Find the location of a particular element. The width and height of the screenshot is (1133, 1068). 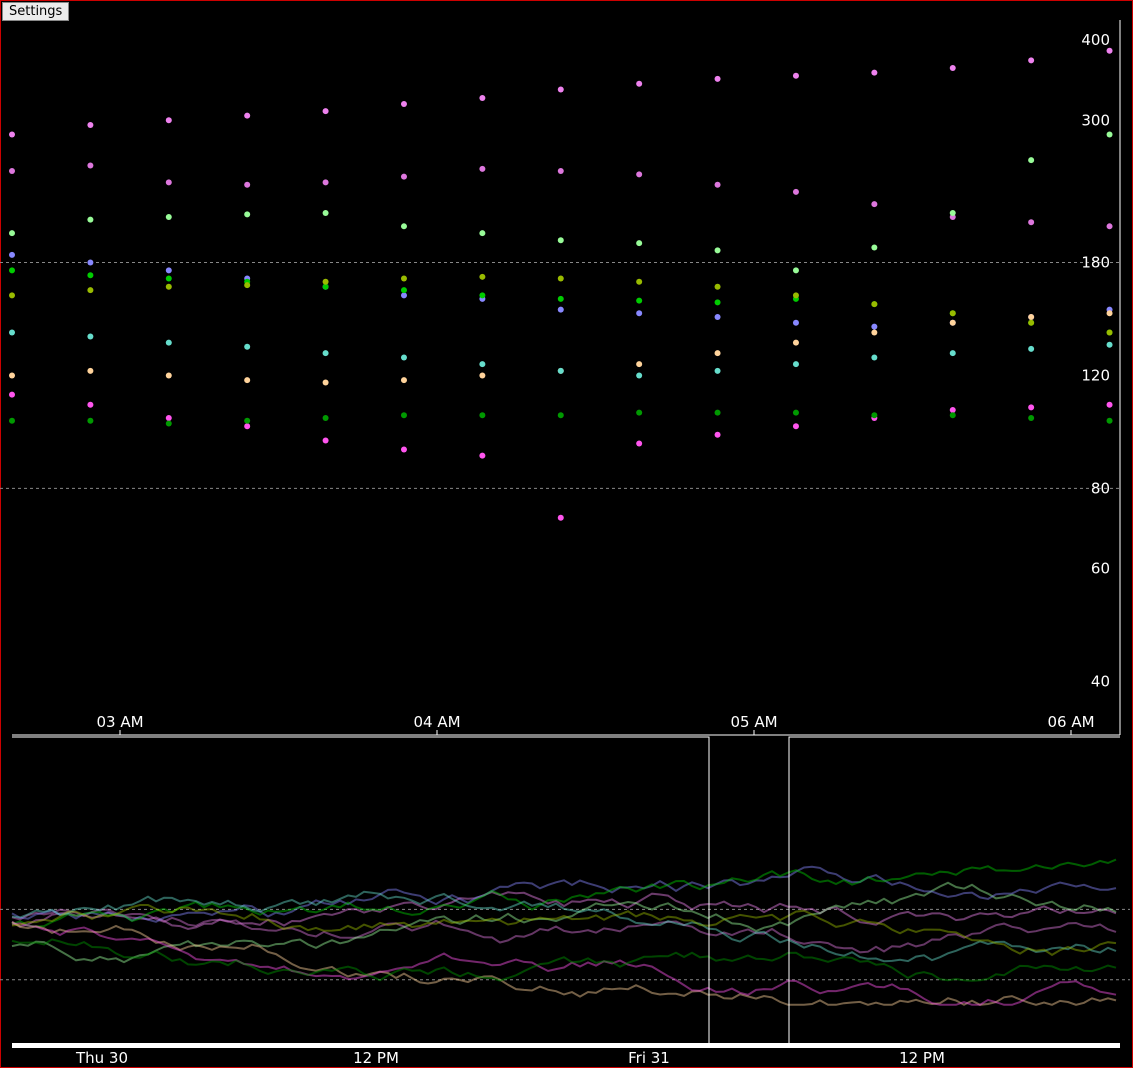

settings-button: Settings is located at coordinates (36, 11).